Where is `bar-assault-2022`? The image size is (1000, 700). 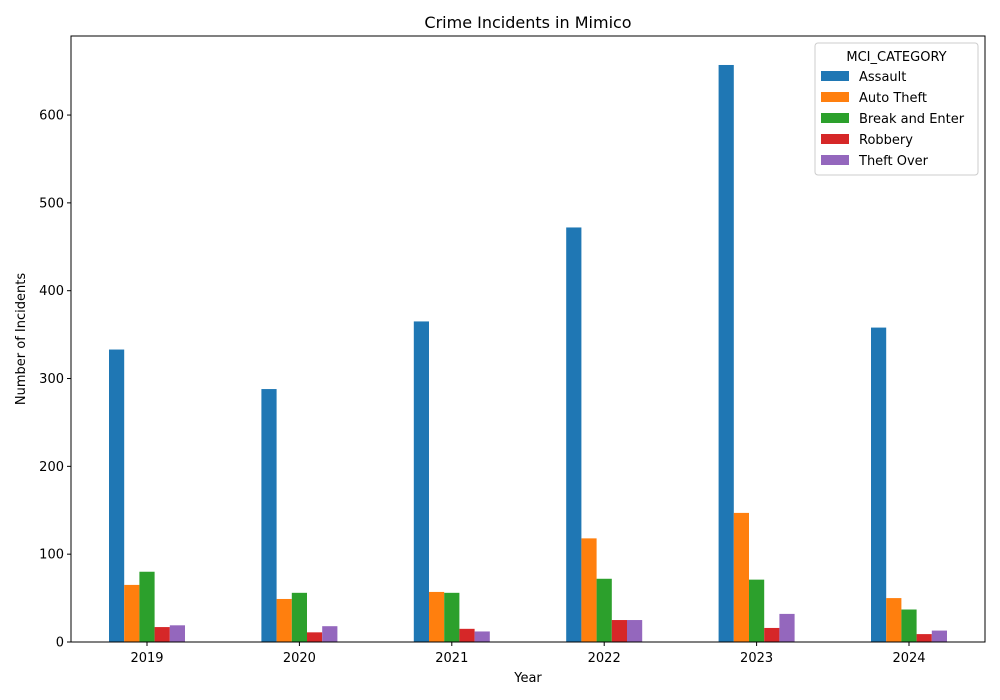 bar-assault-2022 is located at coordinates (574, 434).